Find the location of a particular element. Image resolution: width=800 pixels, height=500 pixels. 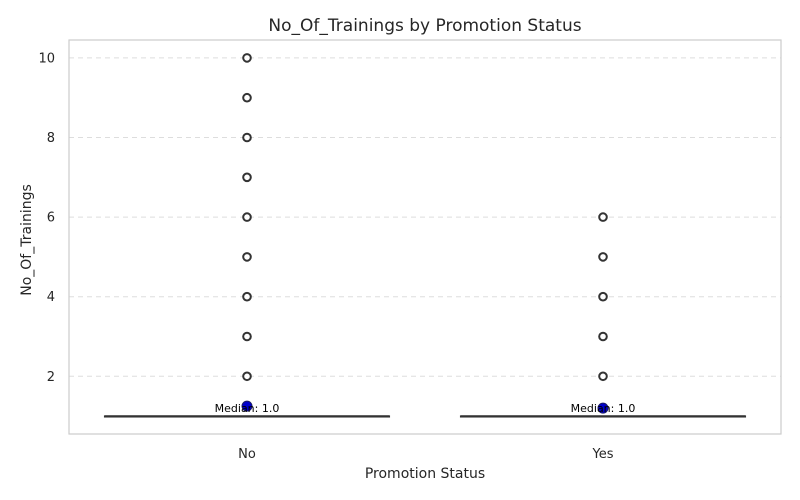

y-tick-label: 4 is located at coordinates (51, 297).